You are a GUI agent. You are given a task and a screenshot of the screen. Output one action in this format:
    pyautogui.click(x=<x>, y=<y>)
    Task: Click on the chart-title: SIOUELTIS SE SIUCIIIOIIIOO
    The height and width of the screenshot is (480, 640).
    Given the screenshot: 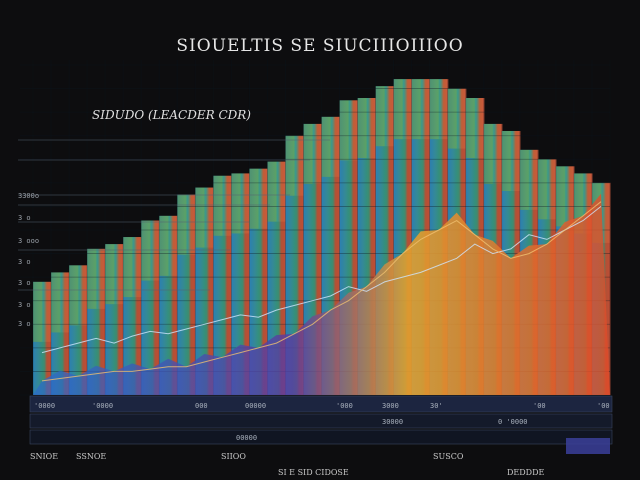 What is the action you would take?
    pyautogui.click(x=320, y=46)
    